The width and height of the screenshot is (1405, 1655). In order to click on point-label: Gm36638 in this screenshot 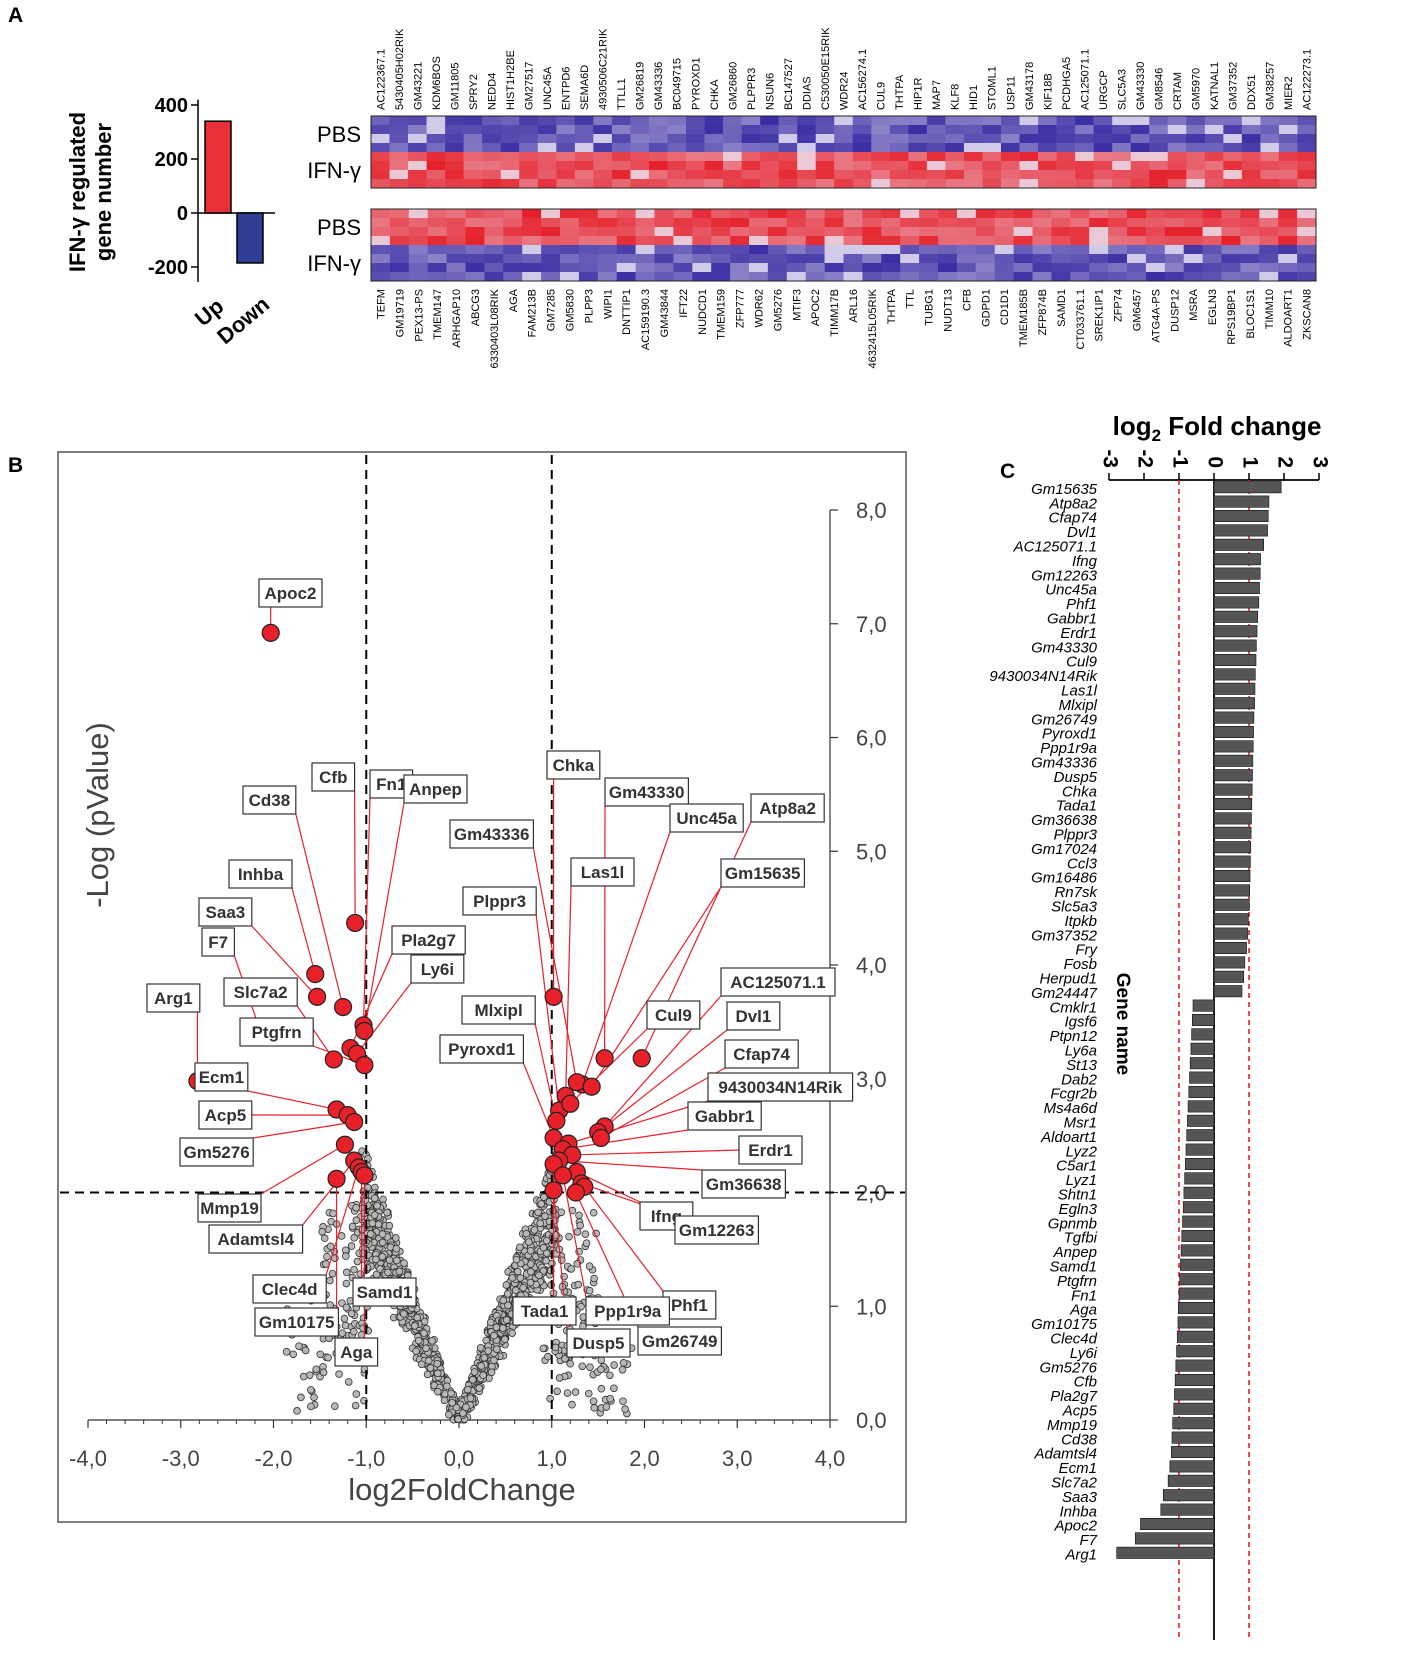, I will do `click(744, 1184)`.